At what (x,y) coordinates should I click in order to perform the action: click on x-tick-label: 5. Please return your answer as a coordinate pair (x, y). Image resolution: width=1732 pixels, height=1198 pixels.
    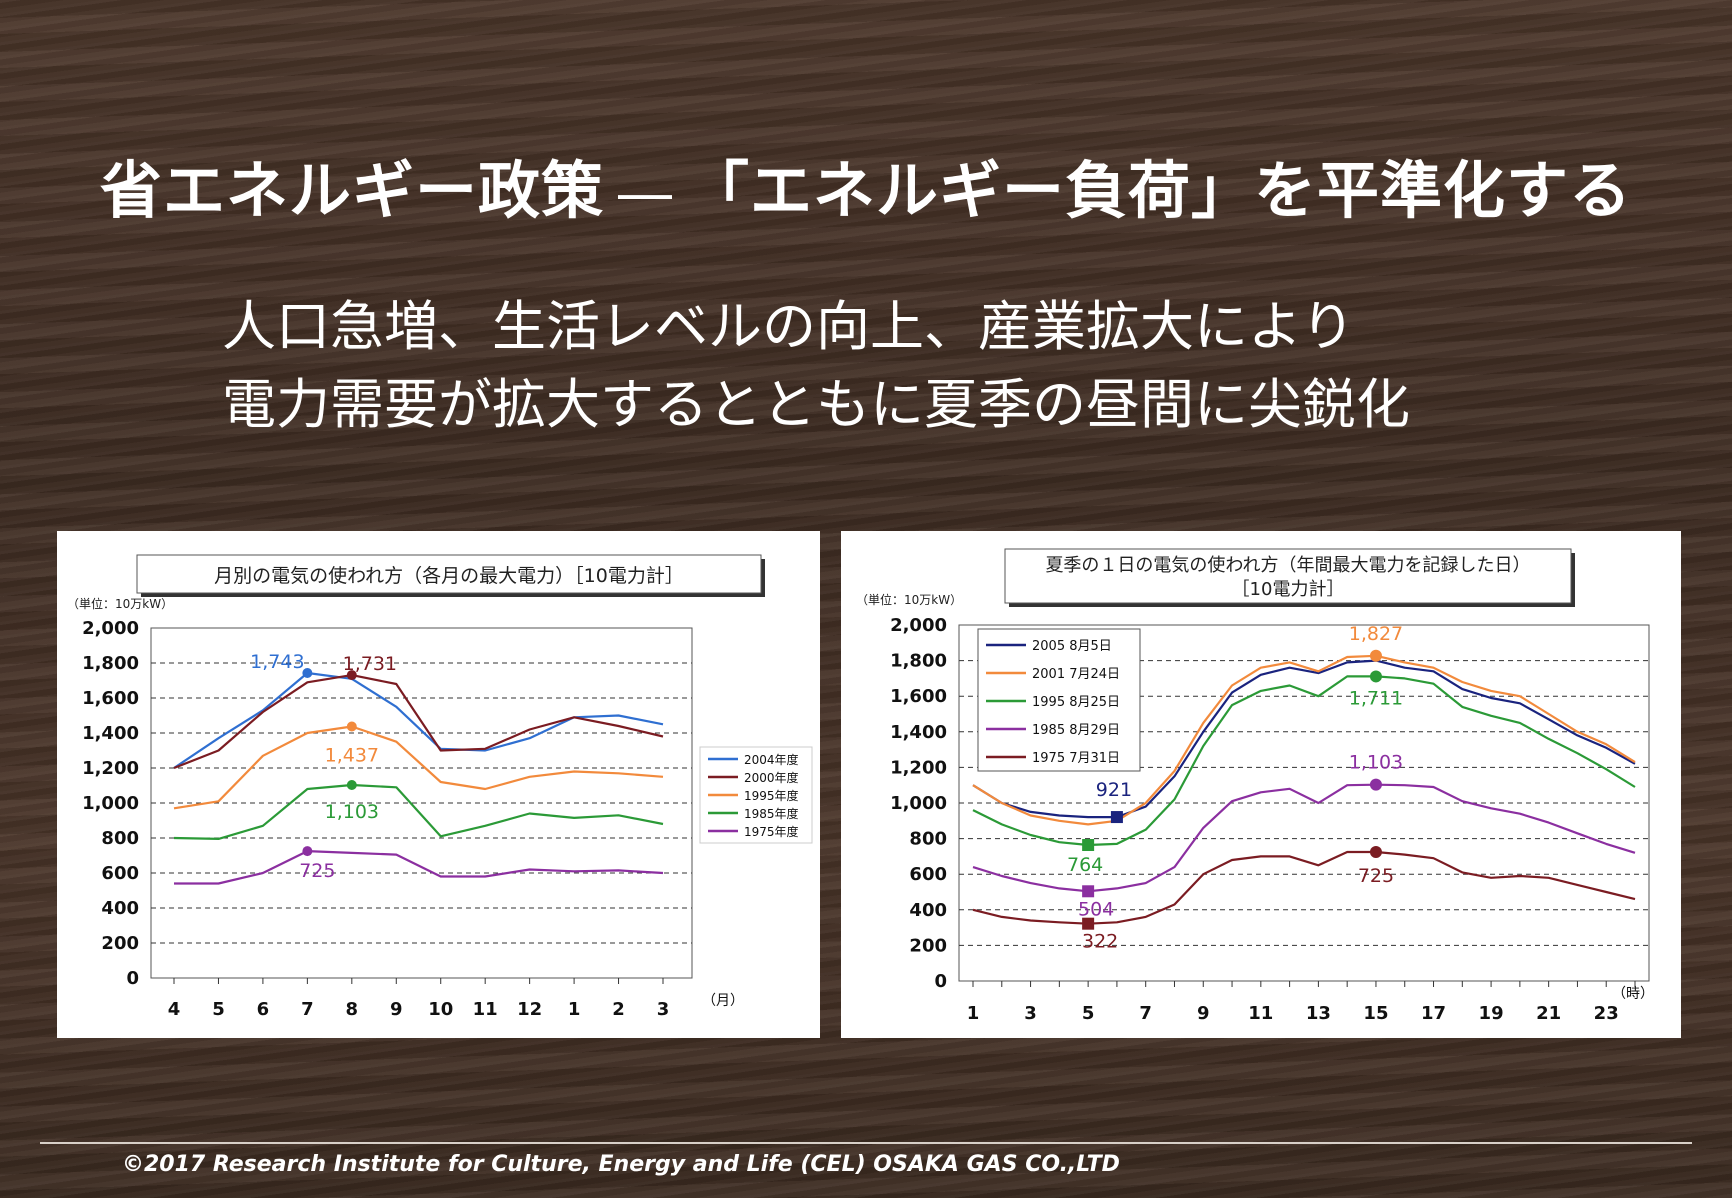
    Looking at the image, I should click on (218, 1009).